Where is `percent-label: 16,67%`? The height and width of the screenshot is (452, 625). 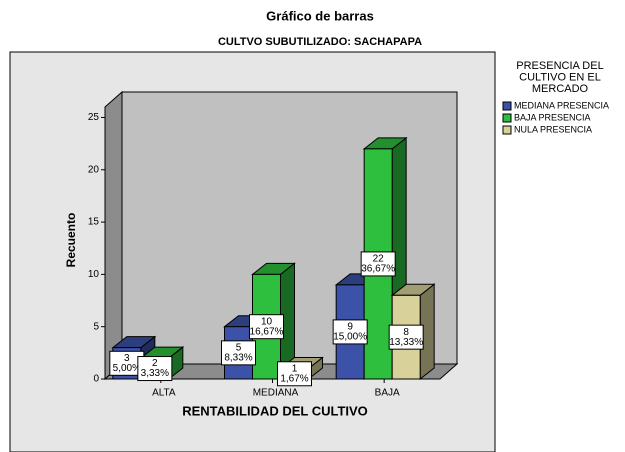
percent-label: 16,67% is located at coordinates (267, 331).